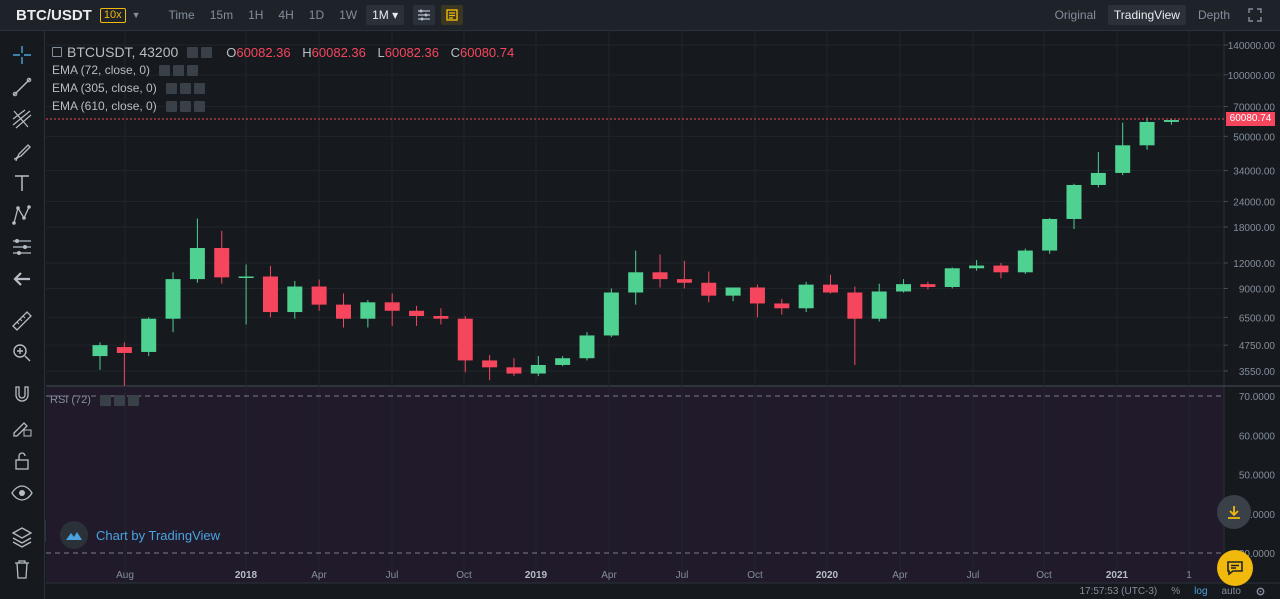  Describe the element at coordinates (22, 87) in the screenshot. I see `trend-line-icon` at that location.